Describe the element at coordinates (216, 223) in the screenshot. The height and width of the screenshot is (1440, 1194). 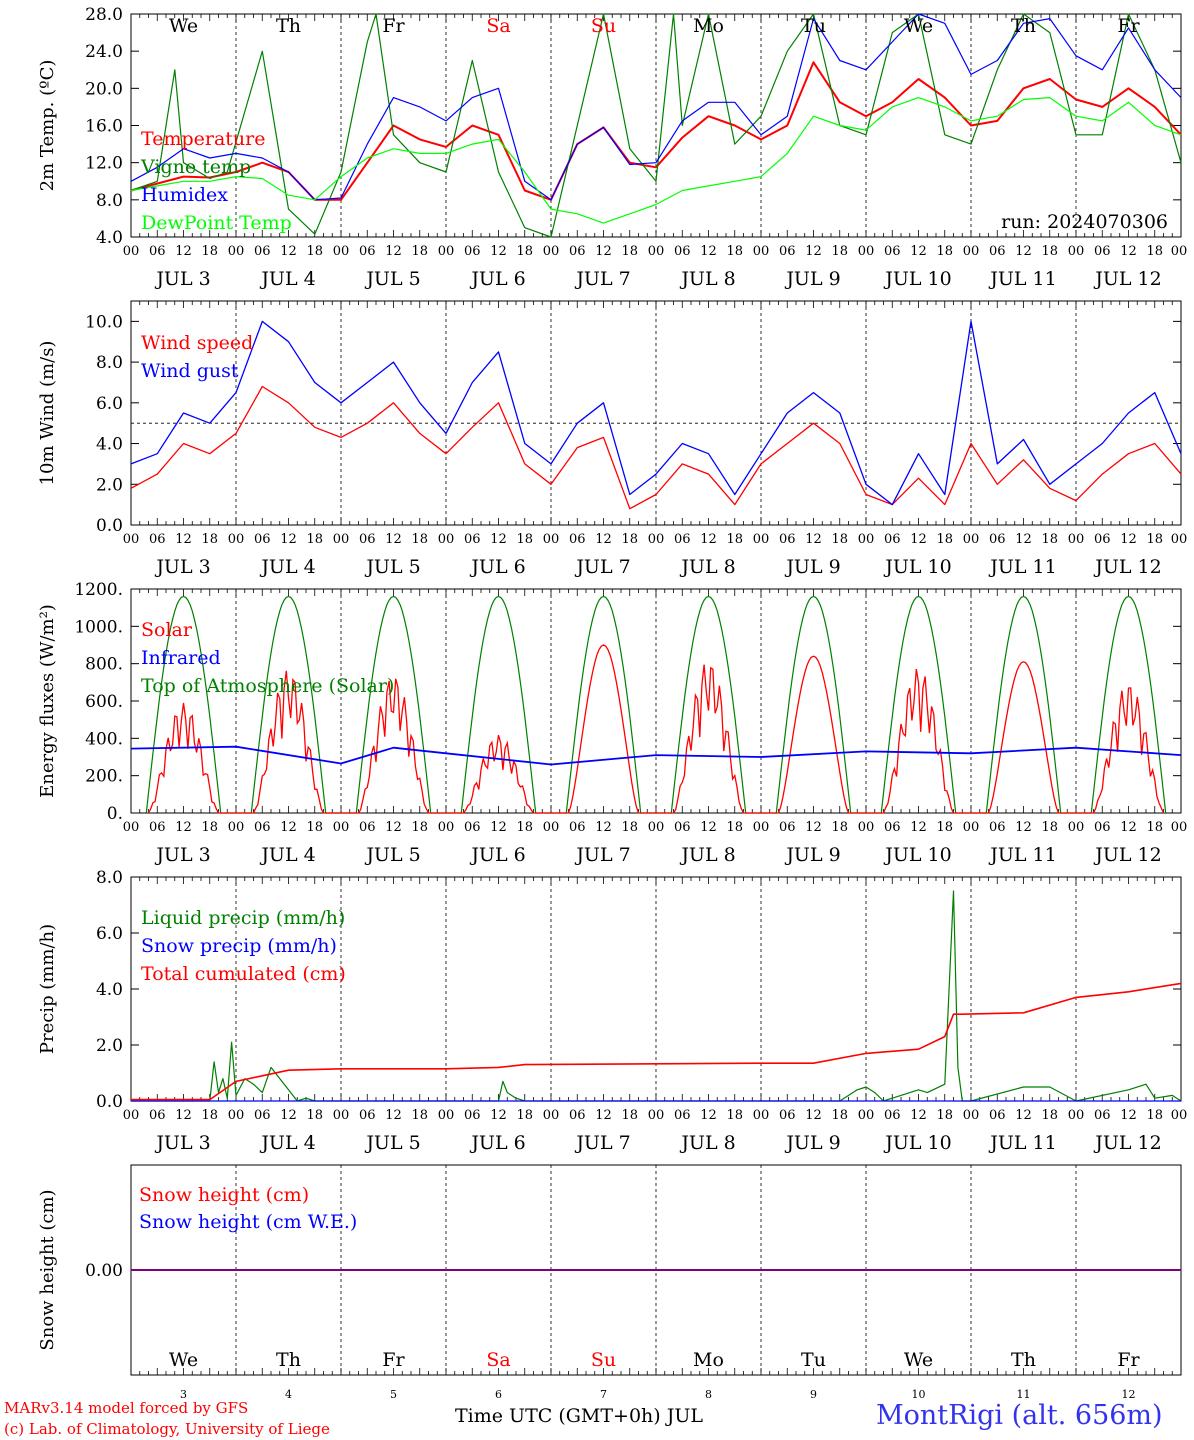
I see `legend-entry: DewPoint Temp` at that location.